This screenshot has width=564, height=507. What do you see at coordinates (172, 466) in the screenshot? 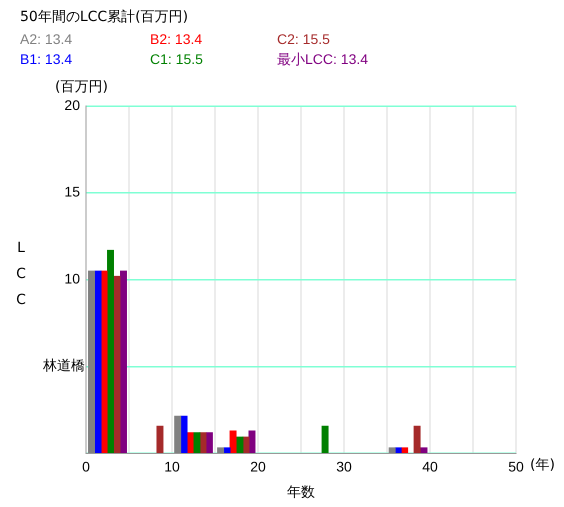
I see `x-tick-label: 10` at bounding box center [172, 466].